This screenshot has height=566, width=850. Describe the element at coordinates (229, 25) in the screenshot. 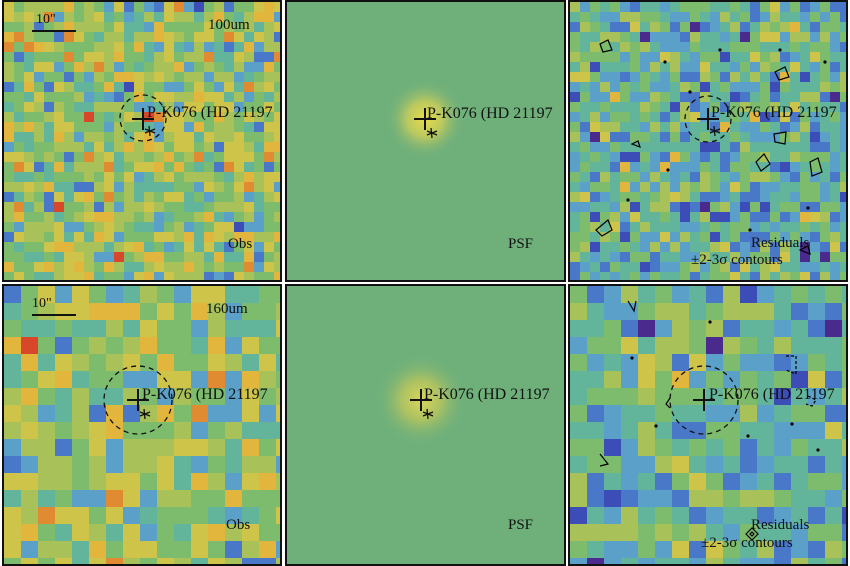

I see `band-label: 100um` at that location.